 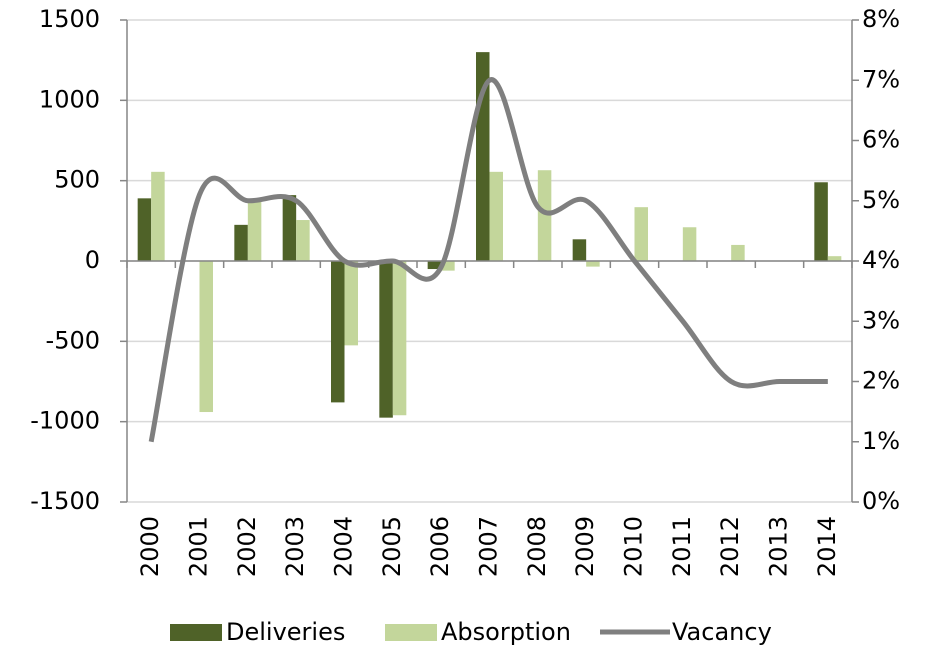 I want to click on x-tick-label: 2008, so click(x=537, y=546).